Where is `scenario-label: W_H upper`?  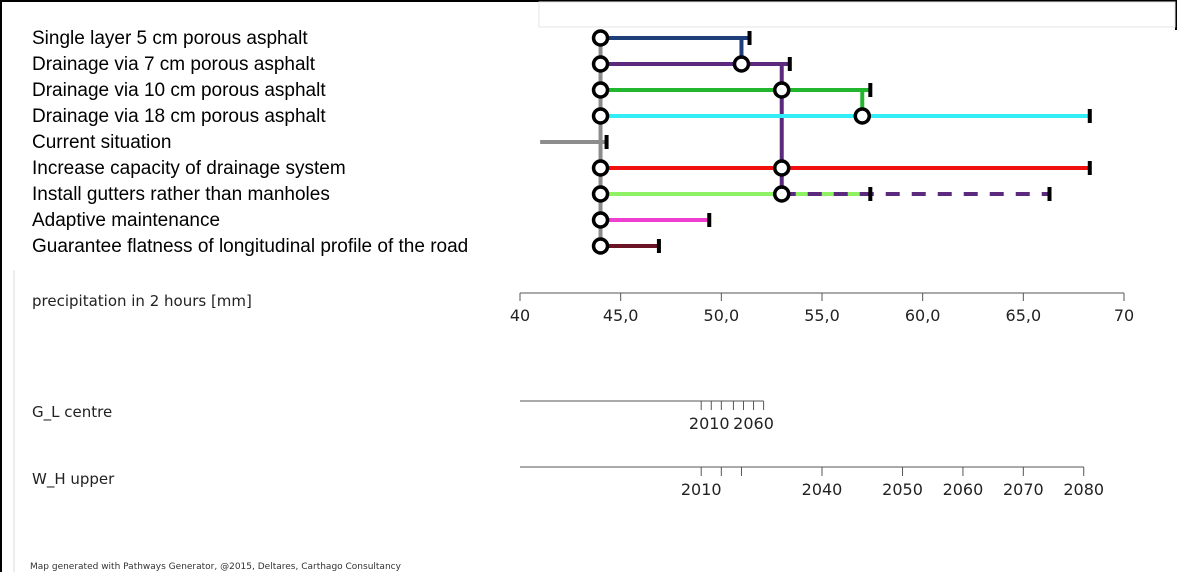
scenario-label: W_H upper is located at coordinates (73, 479).